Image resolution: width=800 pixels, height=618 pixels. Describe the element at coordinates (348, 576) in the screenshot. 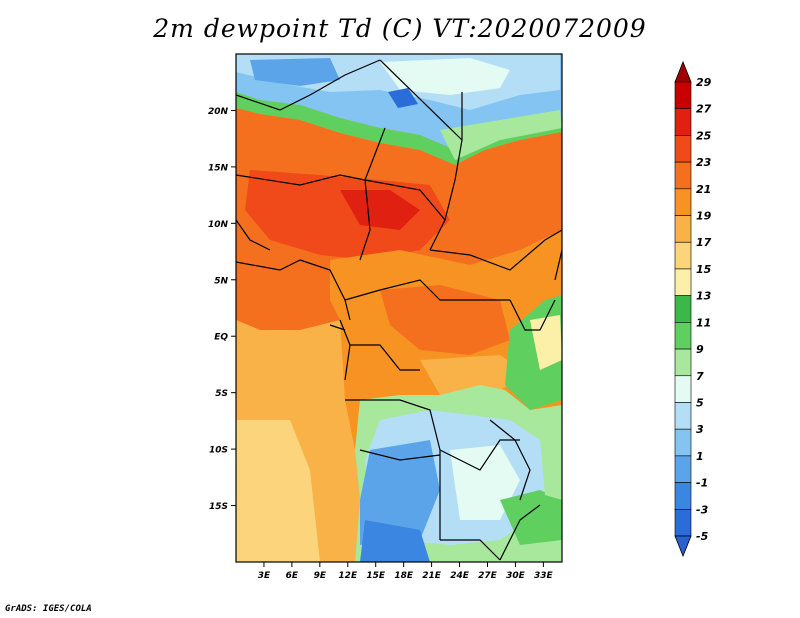

I see `lon-tick-label: 12E` at that location.